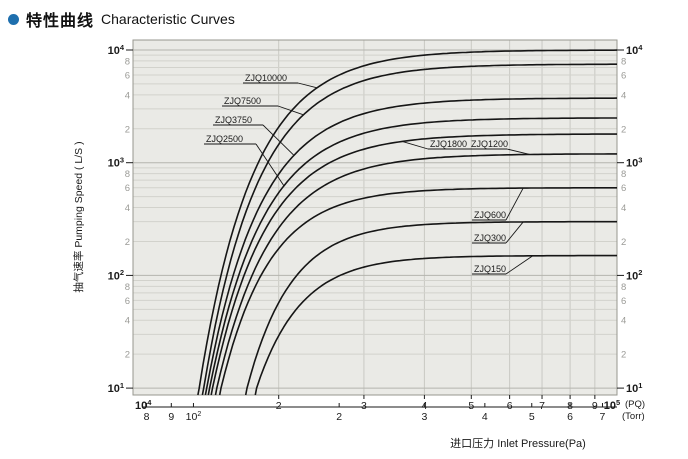 The image size is (688, 459). I want to click on curve-label-ZJQ3750: ZJQ3750, so click(233, 120).